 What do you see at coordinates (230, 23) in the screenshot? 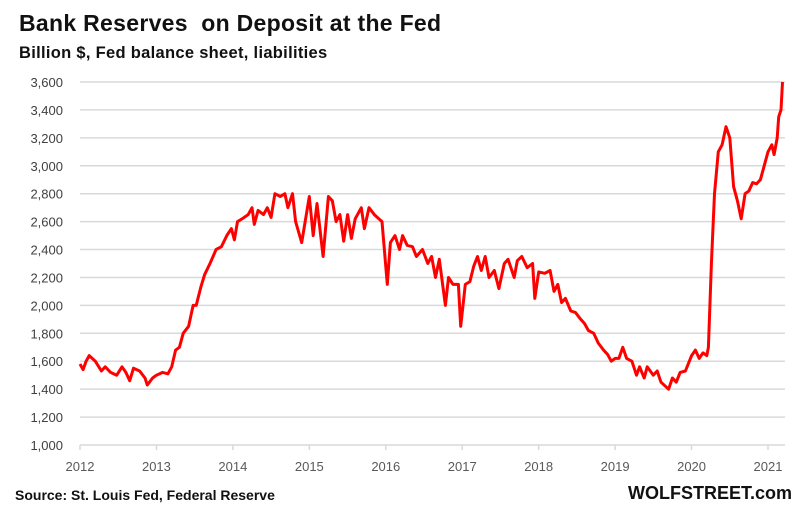
I see `chart-title: Bank Reserves on Deposit at the Fed` at bounding box center [230, 23].